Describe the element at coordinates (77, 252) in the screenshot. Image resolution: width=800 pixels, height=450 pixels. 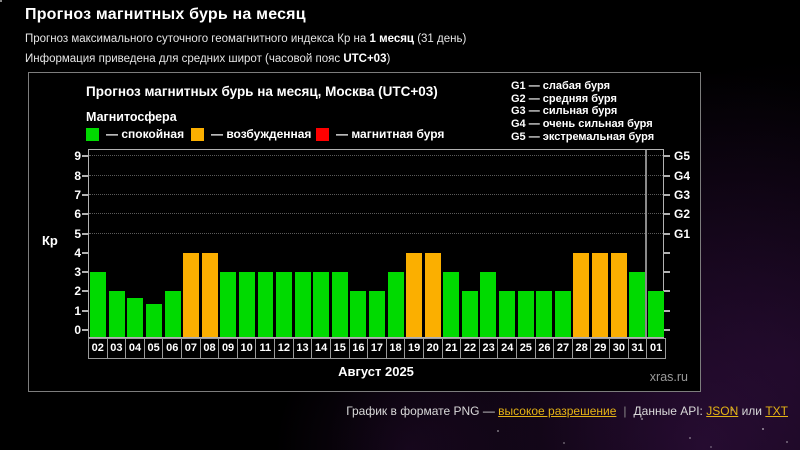
I see `y-tick-label: 4` at that location.